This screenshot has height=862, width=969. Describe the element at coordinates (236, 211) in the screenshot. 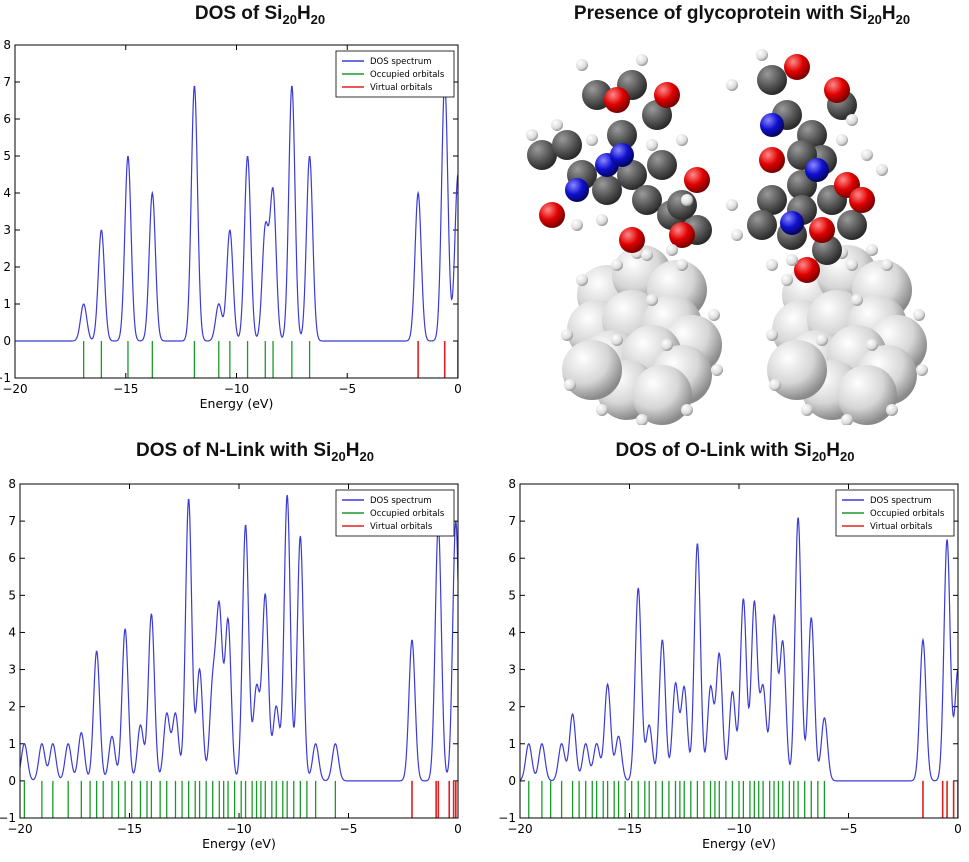

I see `dos-spectrum-line` at that location.